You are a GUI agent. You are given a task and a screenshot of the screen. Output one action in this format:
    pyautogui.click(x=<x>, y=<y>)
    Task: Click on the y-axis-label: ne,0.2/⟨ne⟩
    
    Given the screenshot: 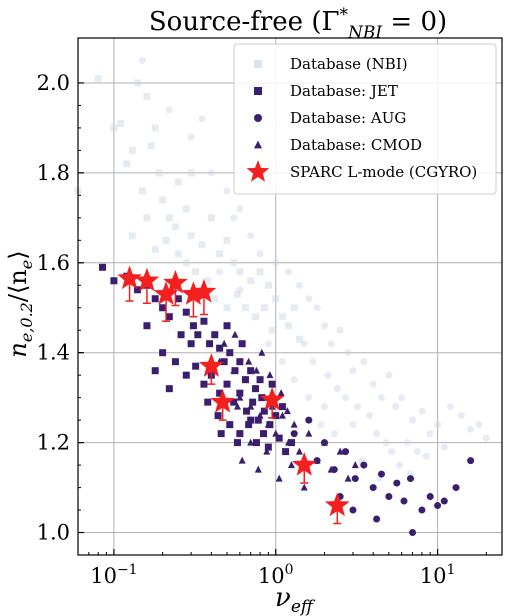 What is the action you would take?
    pyautogui.click(x=20, y=303)
    